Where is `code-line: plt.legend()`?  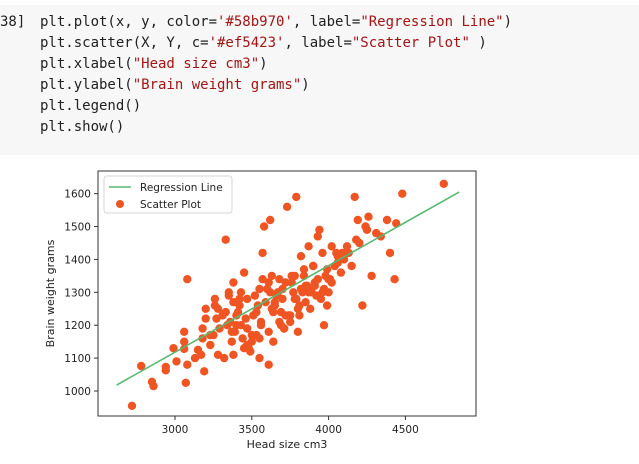 code-line: plt.legend() is located at coordinates (91, 106).